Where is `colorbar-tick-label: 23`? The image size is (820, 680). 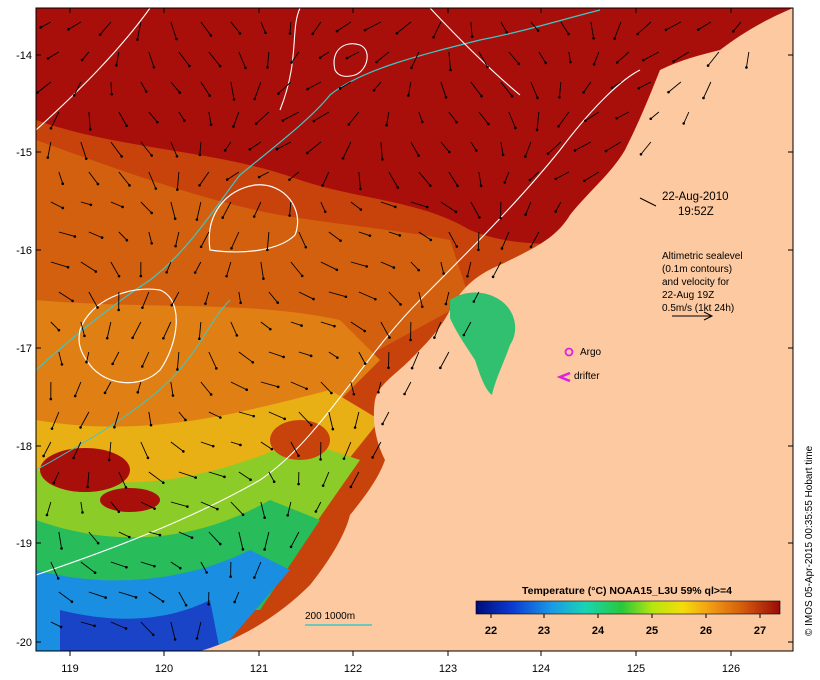 colorbar-tick-label: 23 is located at coordinates (544, 631).